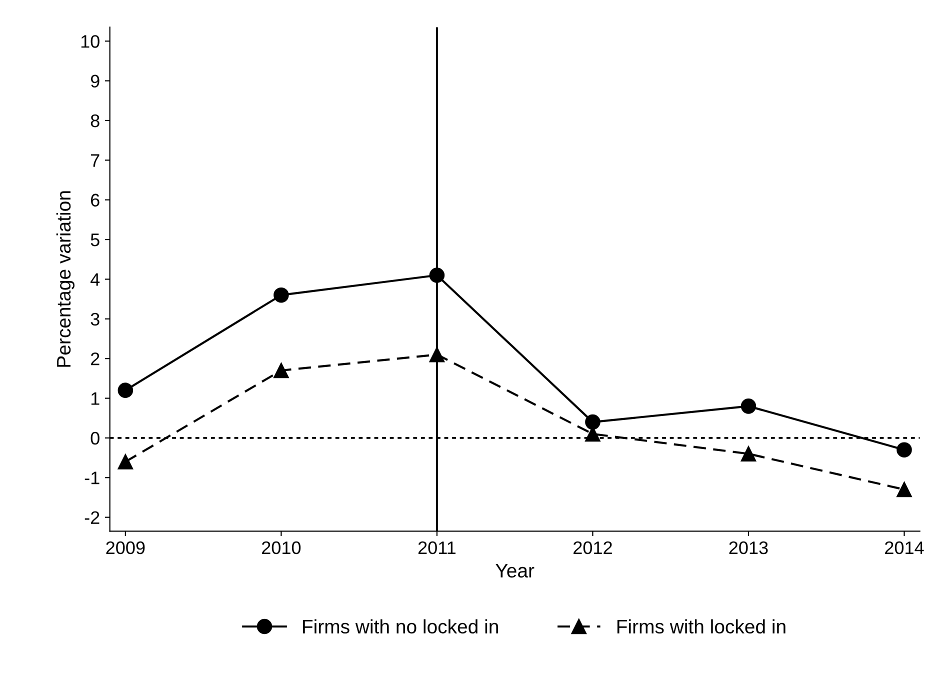 The width and height of the screenshot is (931, 681). What do you see at coordinates (95, 240) in the screenshot?
I see `y-tick-label: 5` at bounding box center [95, 240].